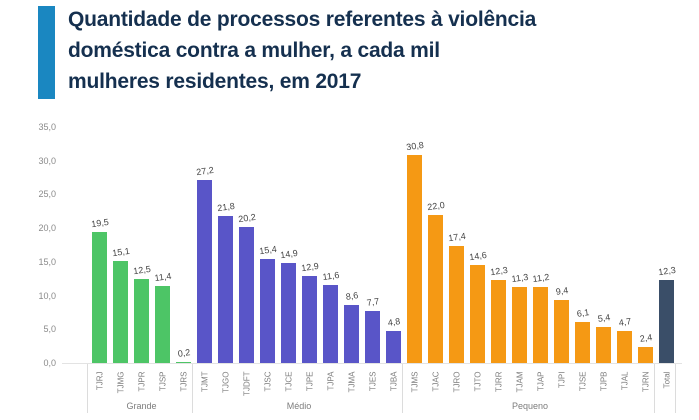 This screenshot has width=699, height=420. What do you see at coordinates (645, 381) in the screenshot?
I see `x-tick-label: TJRN` at bounding box center [645, 381].